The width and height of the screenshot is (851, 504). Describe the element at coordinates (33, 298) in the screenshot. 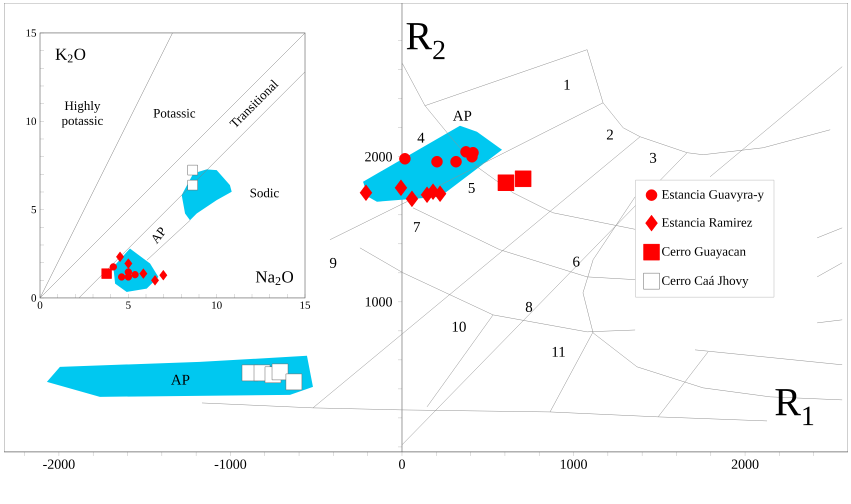

I see `y-tick-label: 0` at that location.